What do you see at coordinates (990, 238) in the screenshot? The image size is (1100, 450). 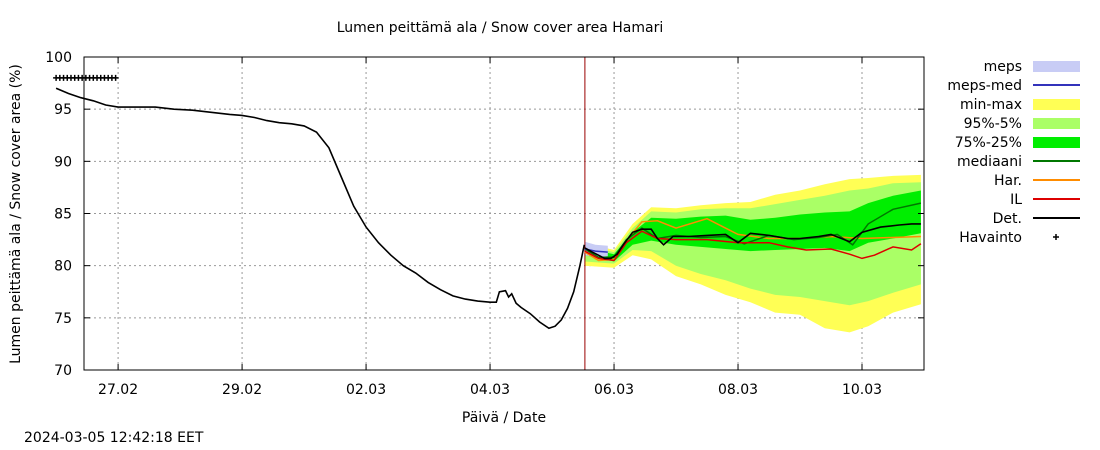 I see `legend-label: Havainto` at bounding box center [990, 238].